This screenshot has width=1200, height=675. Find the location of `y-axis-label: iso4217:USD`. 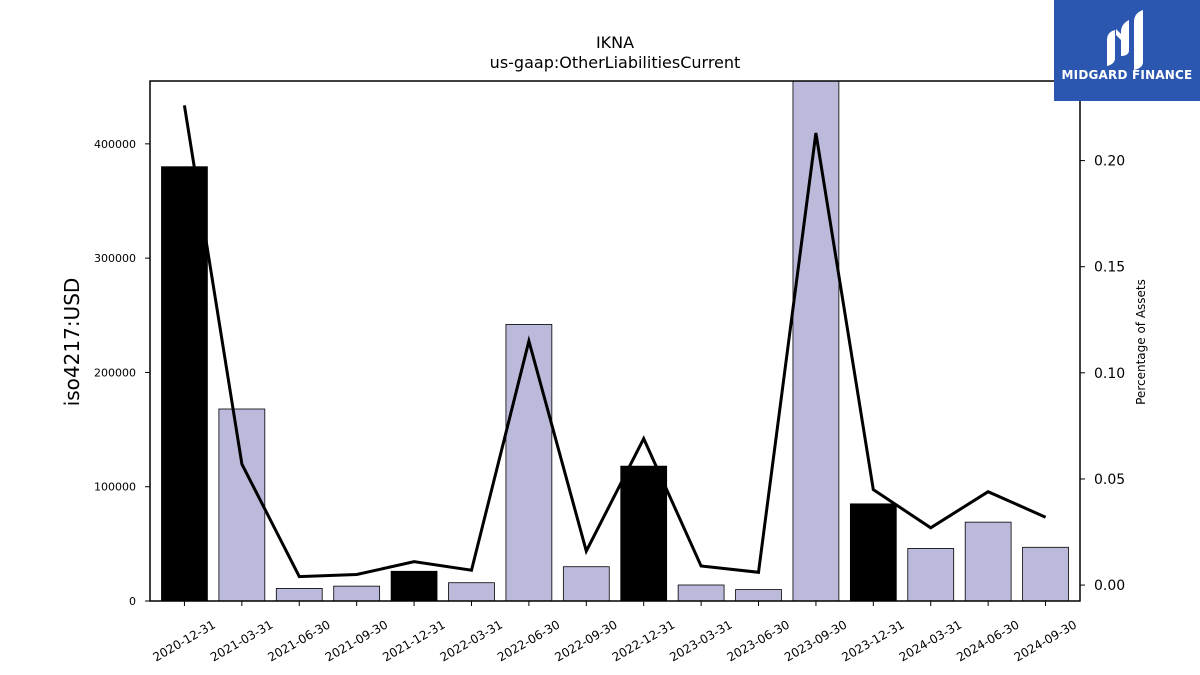

y-axis-label: iso4217:USD is located at coordinates (72, 342).